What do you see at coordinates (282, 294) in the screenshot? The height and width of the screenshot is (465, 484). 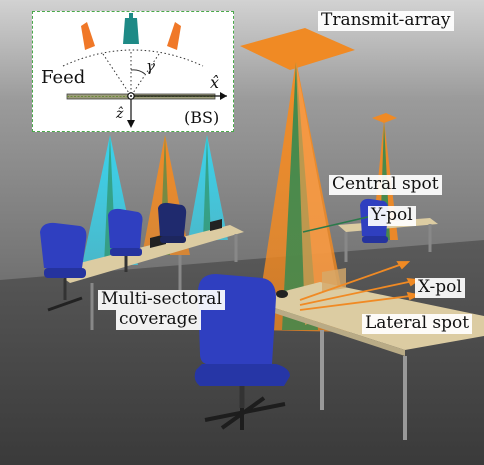 I see `phone` at bounding box center [282, 294].